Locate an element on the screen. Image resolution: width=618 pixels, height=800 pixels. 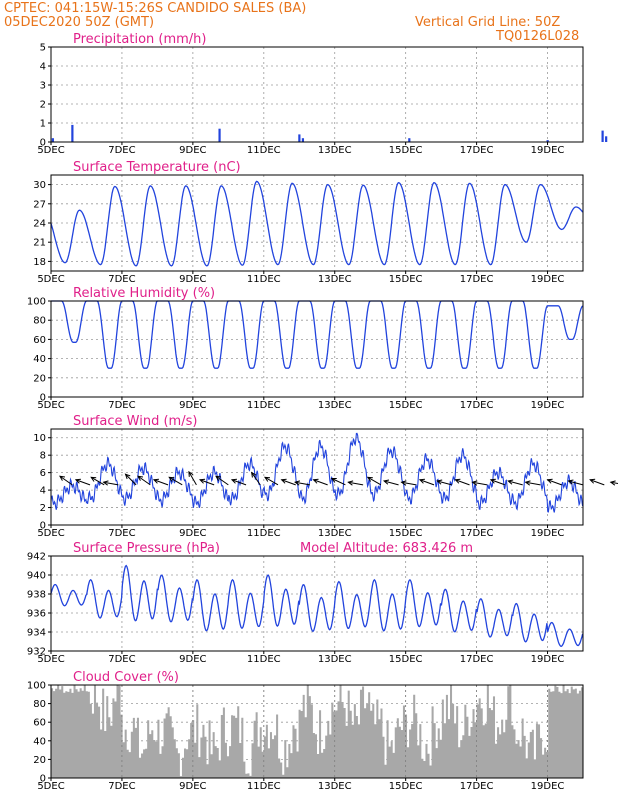
header-station: CPTEC: 041:15W-15:26S CANDIDO SALES (BA) is located at coordinates (155, 8).